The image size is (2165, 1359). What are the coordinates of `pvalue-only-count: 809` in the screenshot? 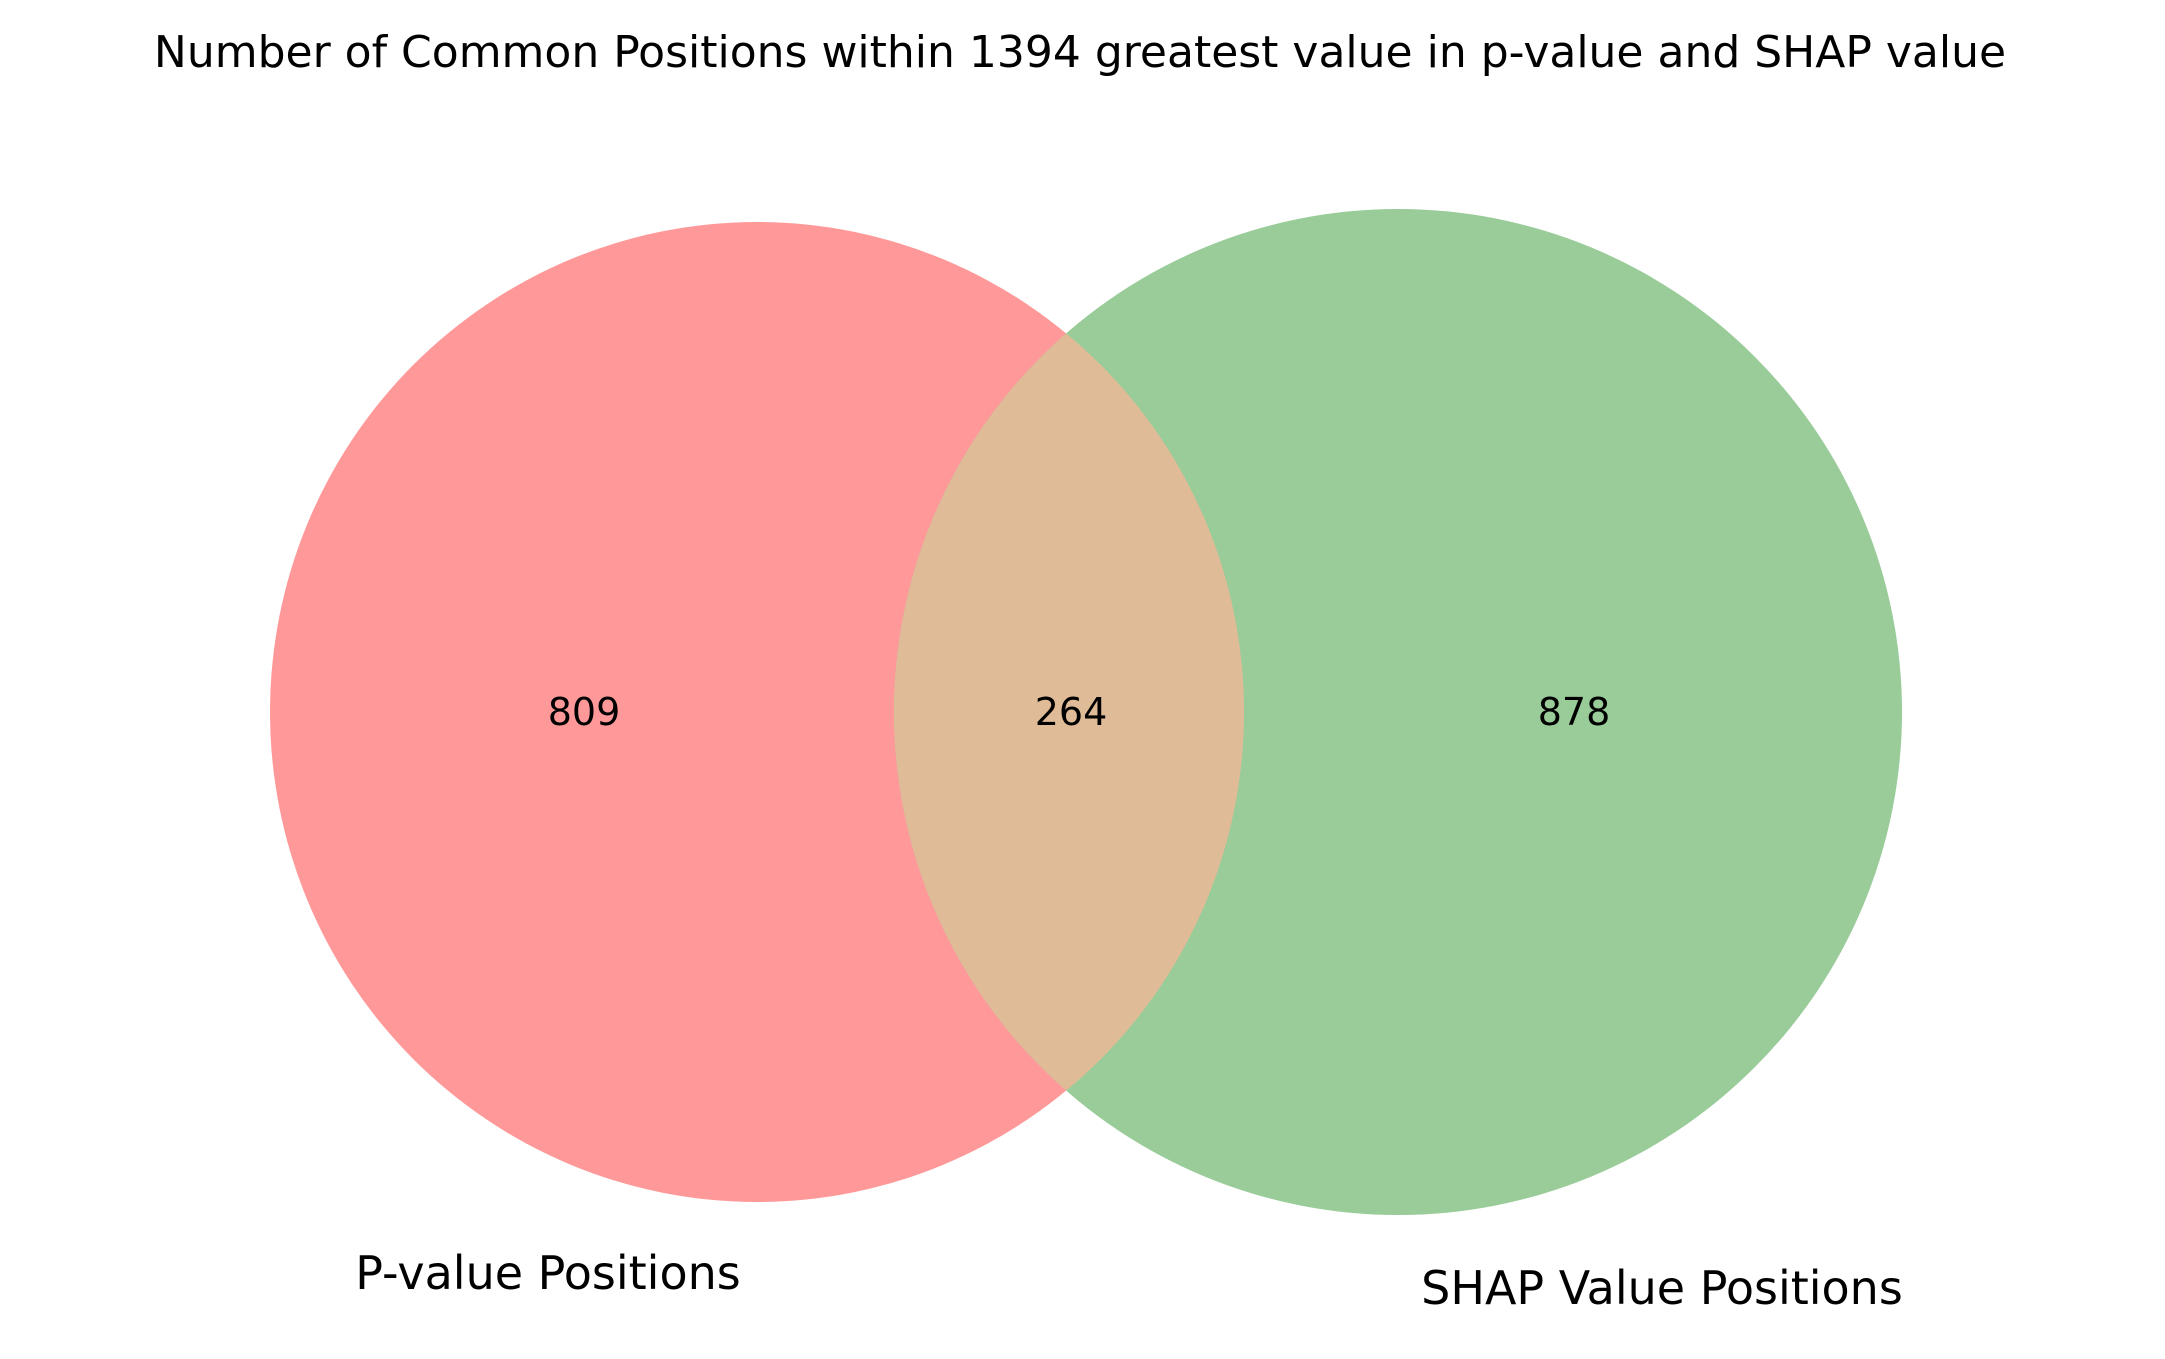 It's located at (584, 712).